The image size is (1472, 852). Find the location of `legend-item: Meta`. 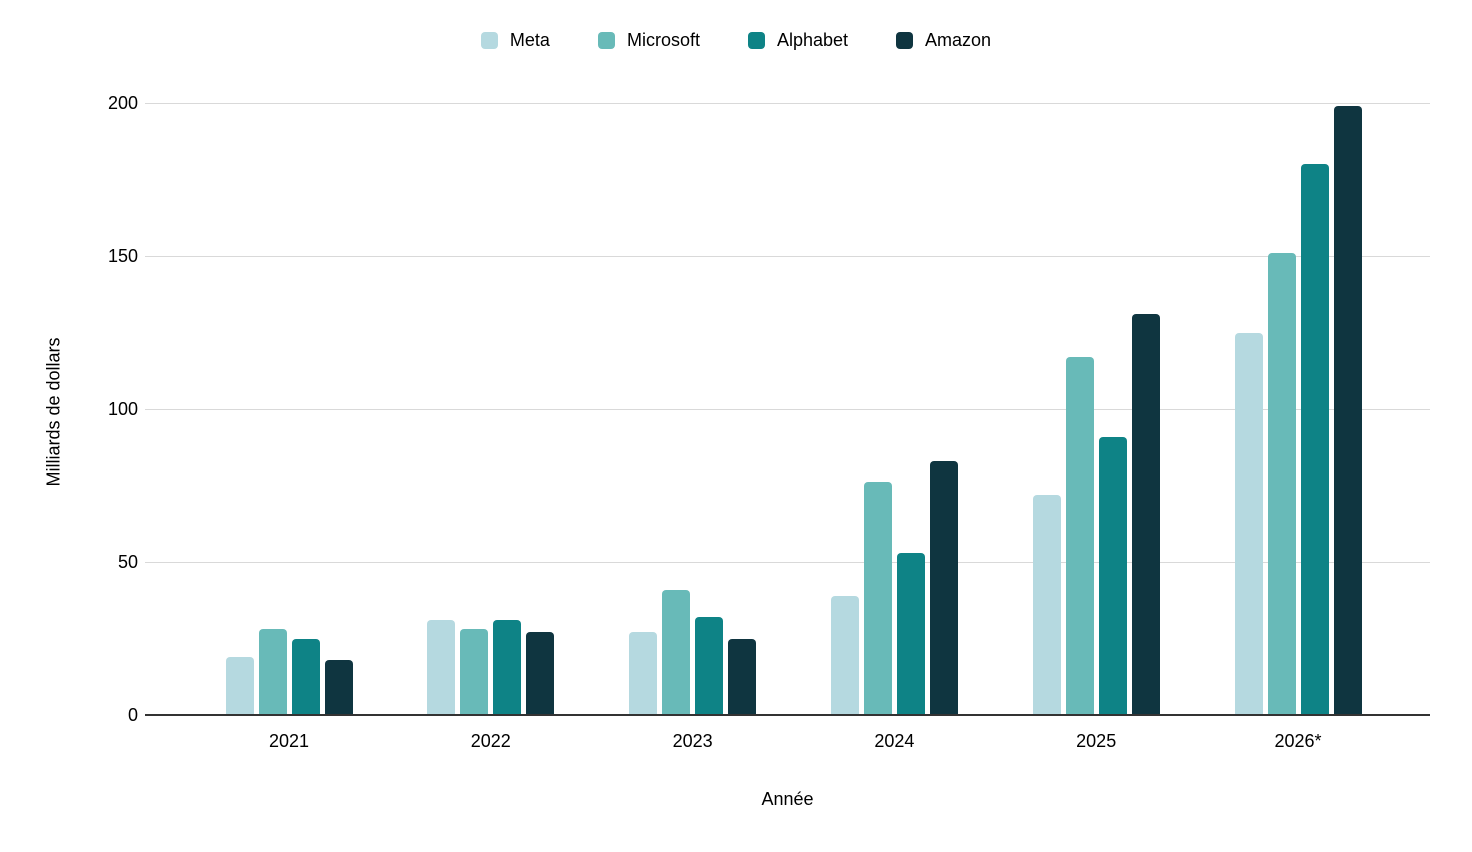

legend-item: Meta is located at coordinates (515, 40).